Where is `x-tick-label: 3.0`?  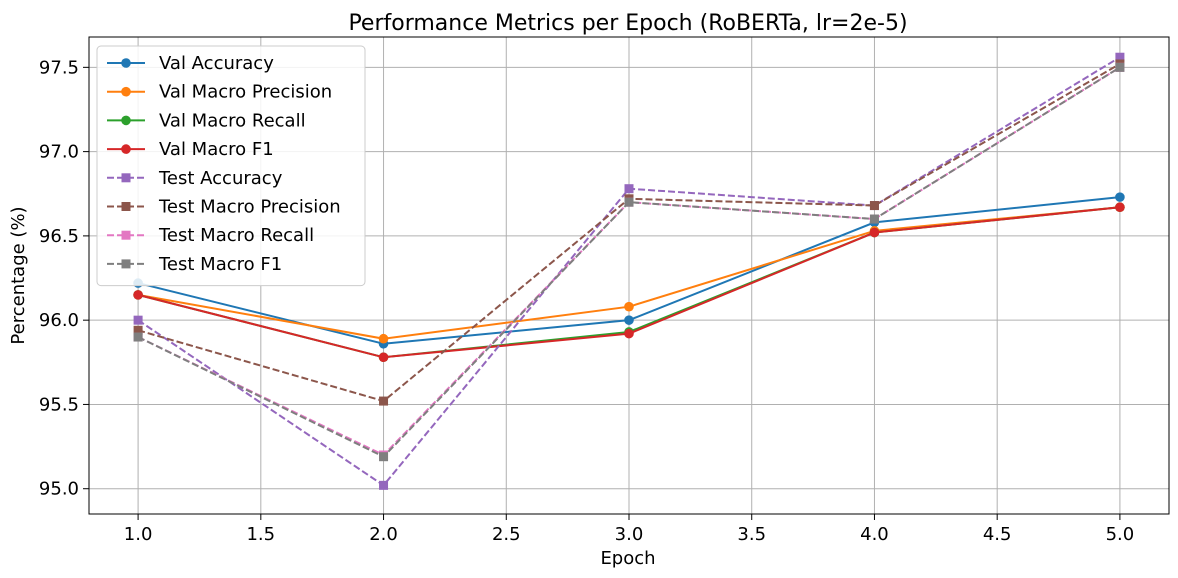 x-tick-label: 3.0 is located at coordinates (629, 534).